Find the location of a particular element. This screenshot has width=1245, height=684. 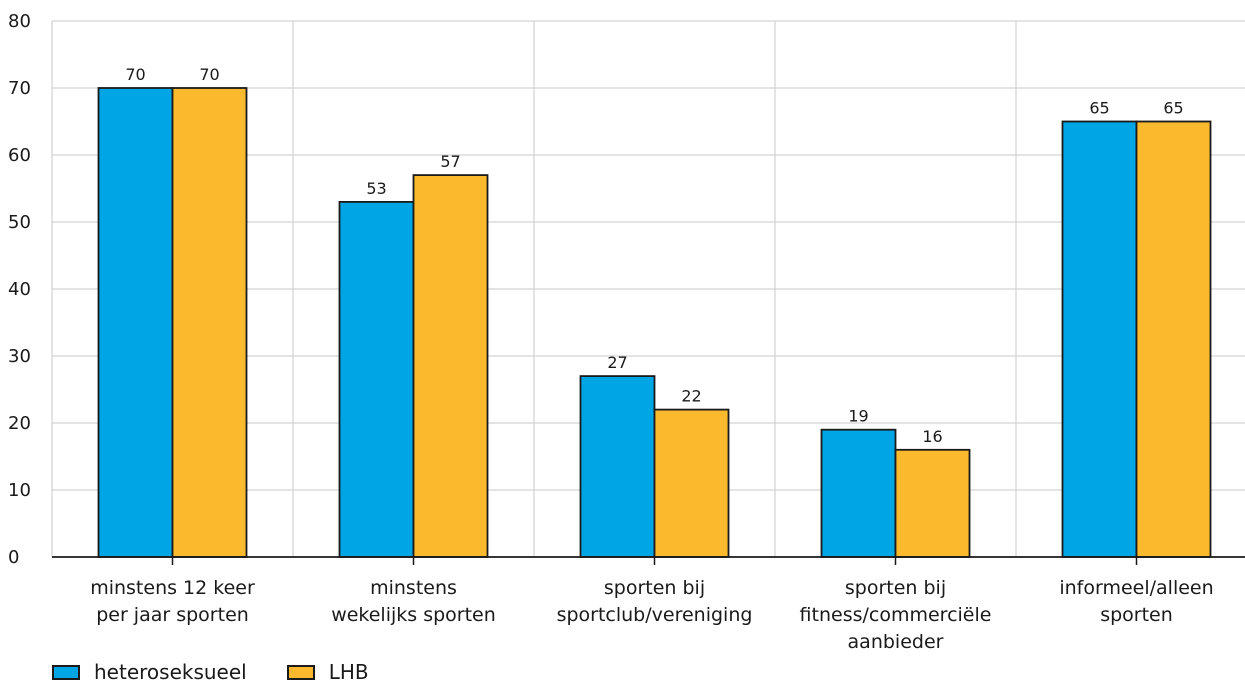

data-label-0-2: 27 is located at coordinates (617, 362).